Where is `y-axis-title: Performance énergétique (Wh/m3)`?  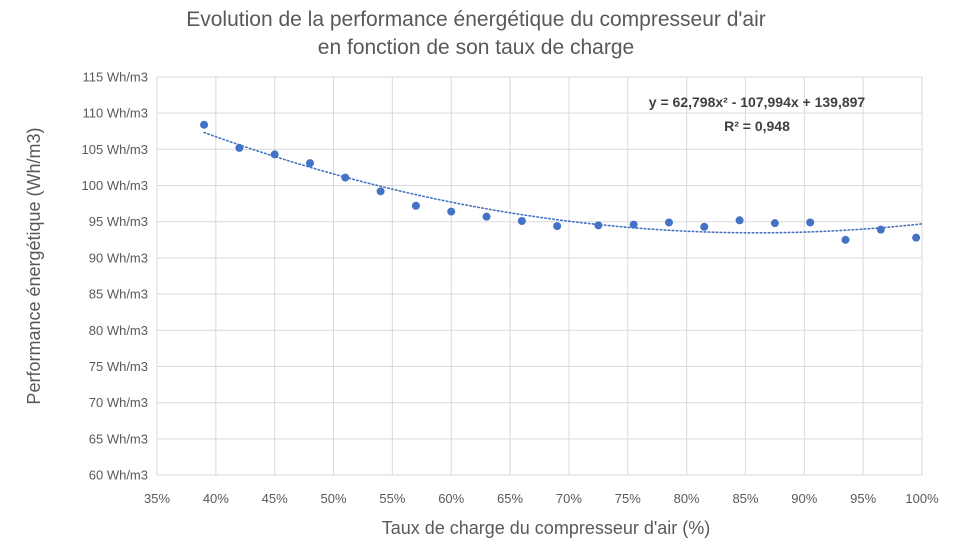
y-axis-title: Performance énergétique (Wh/m3) is located at coordinates (34, 265).